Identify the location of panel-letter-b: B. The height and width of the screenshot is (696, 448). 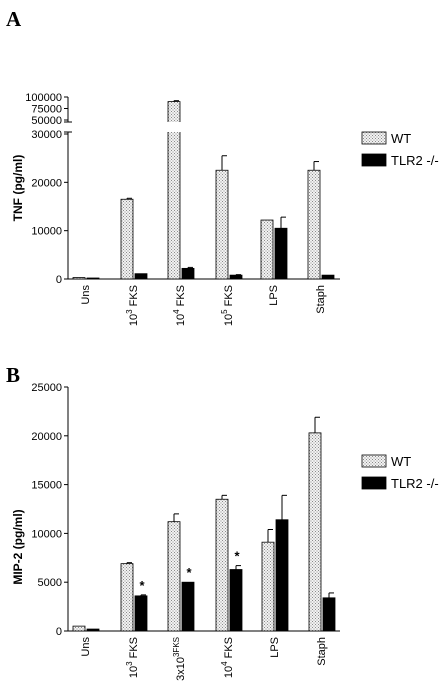
(13, 375).